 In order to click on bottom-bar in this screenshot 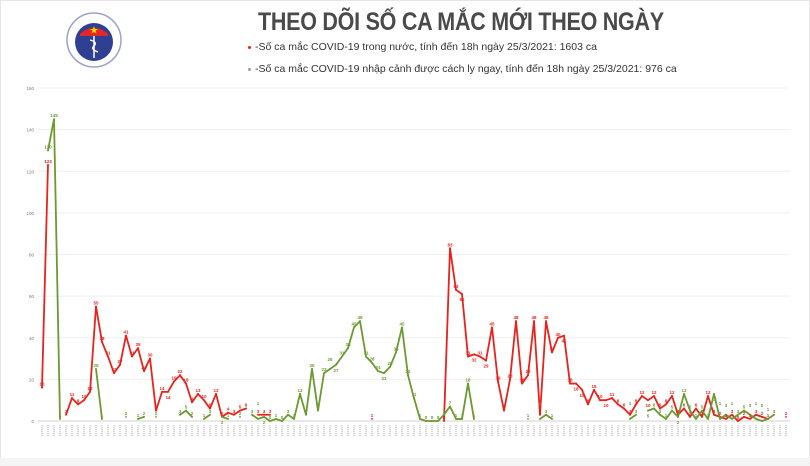, I will do `click(405, 462)`.